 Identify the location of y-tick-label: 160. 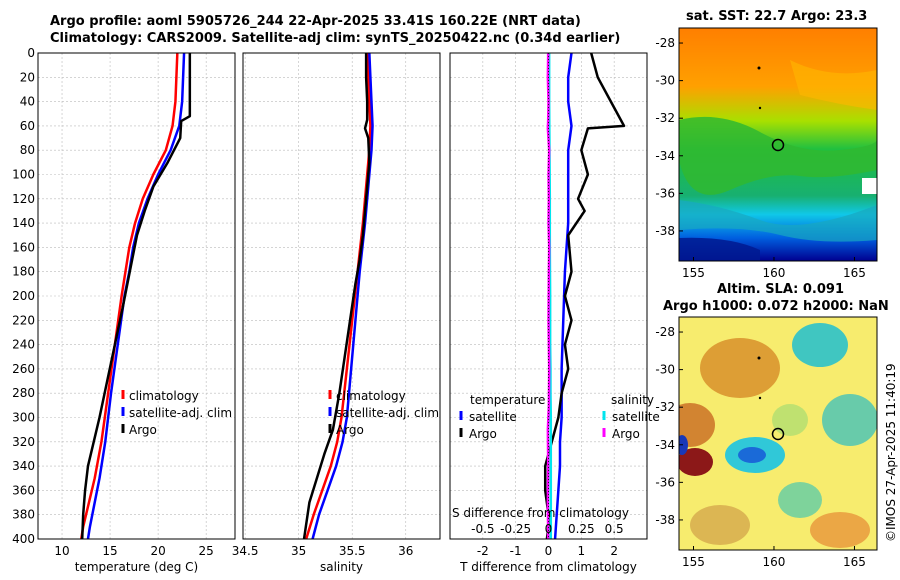
(23, 247).